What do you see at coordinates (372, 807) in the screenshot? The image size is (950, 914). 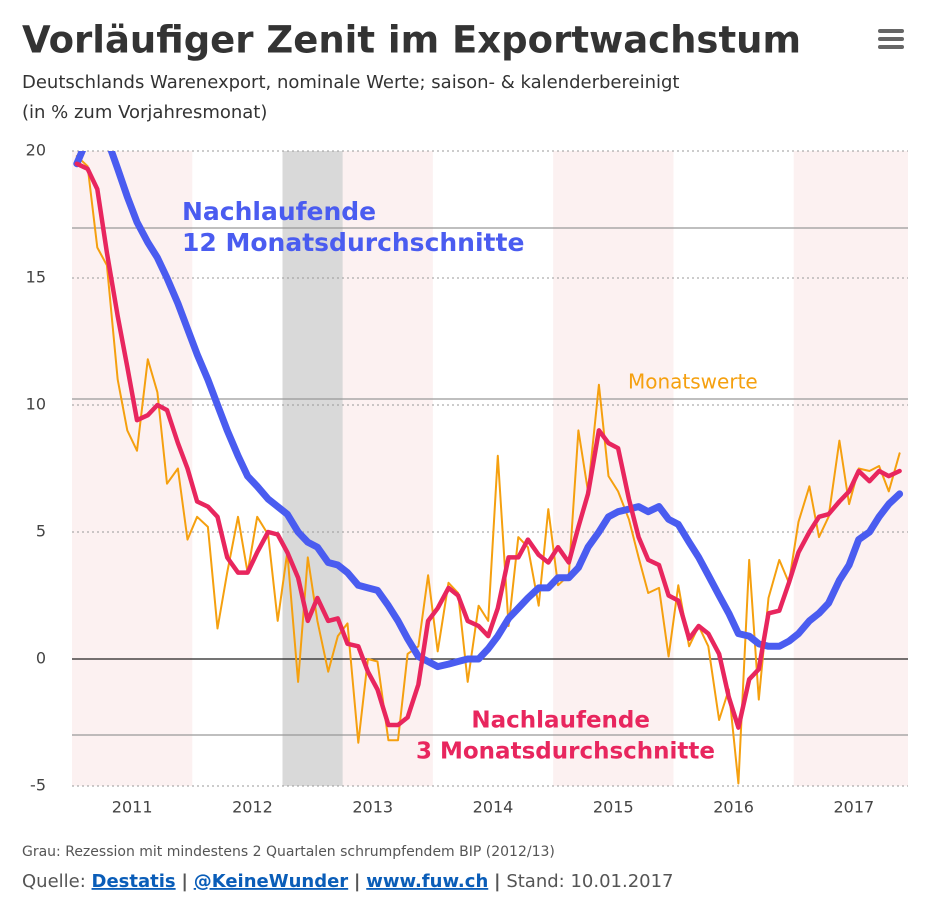 I see `x-tick-label: 2013` at bounding box center [372, 807].